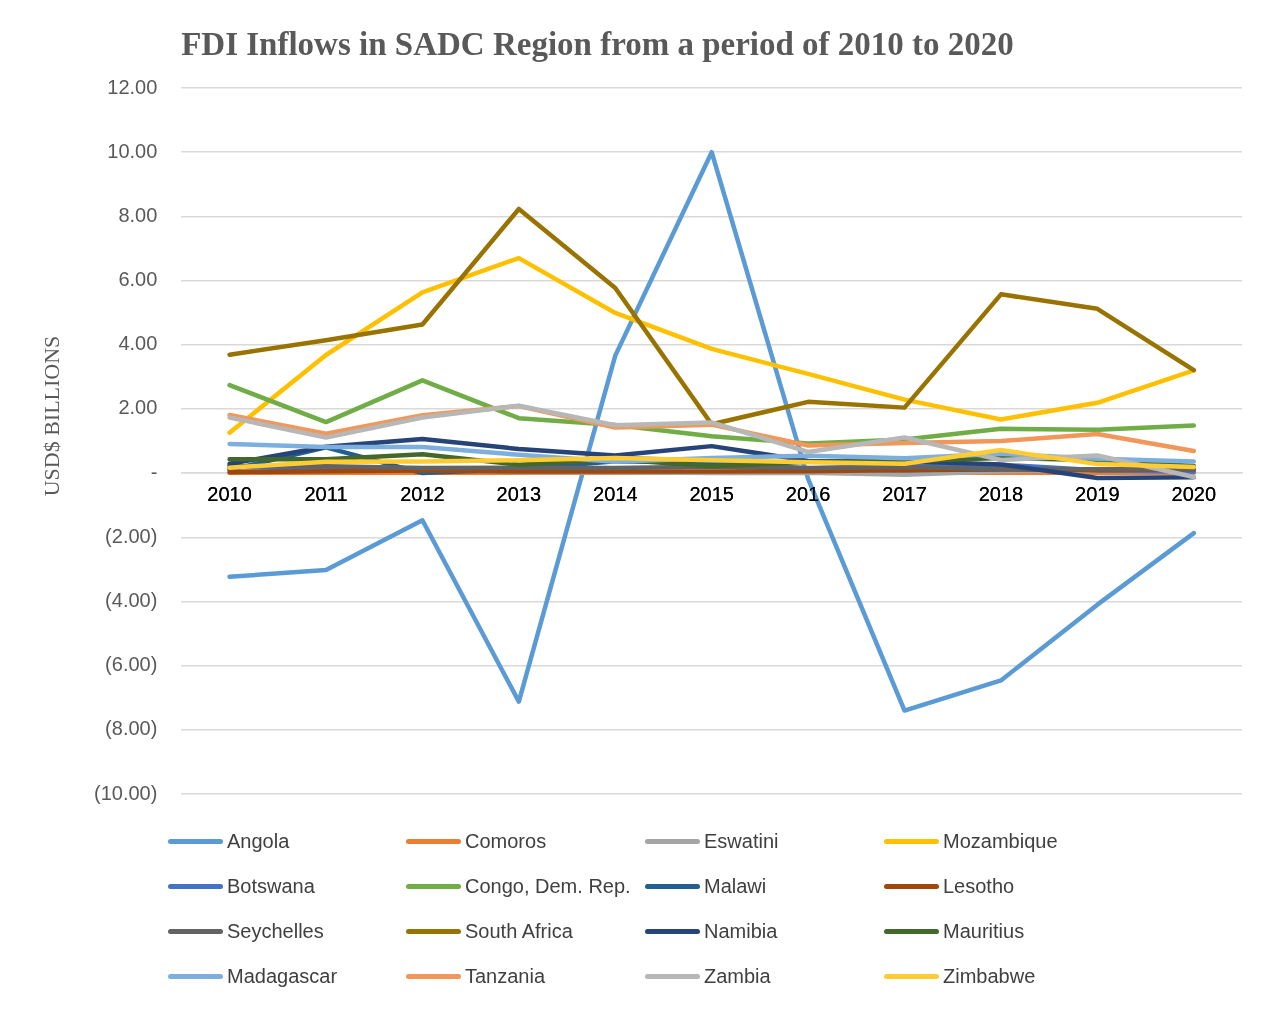  I want to click on legend-label: Eswatini, so click(741, 841).